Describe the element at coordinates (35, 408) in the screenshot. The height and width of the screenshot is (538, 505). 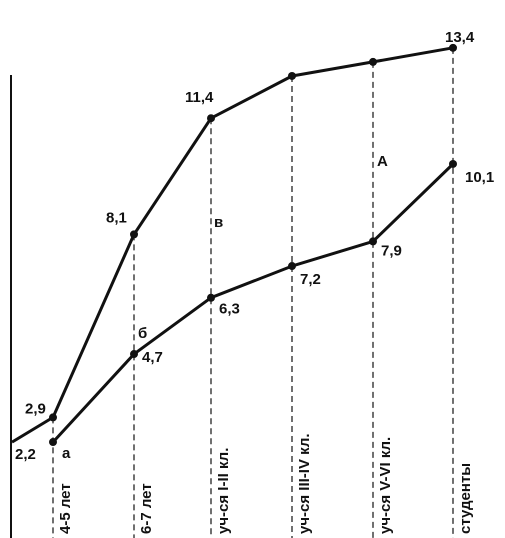
I see `data-label-s1-1: 2,9` at that location.